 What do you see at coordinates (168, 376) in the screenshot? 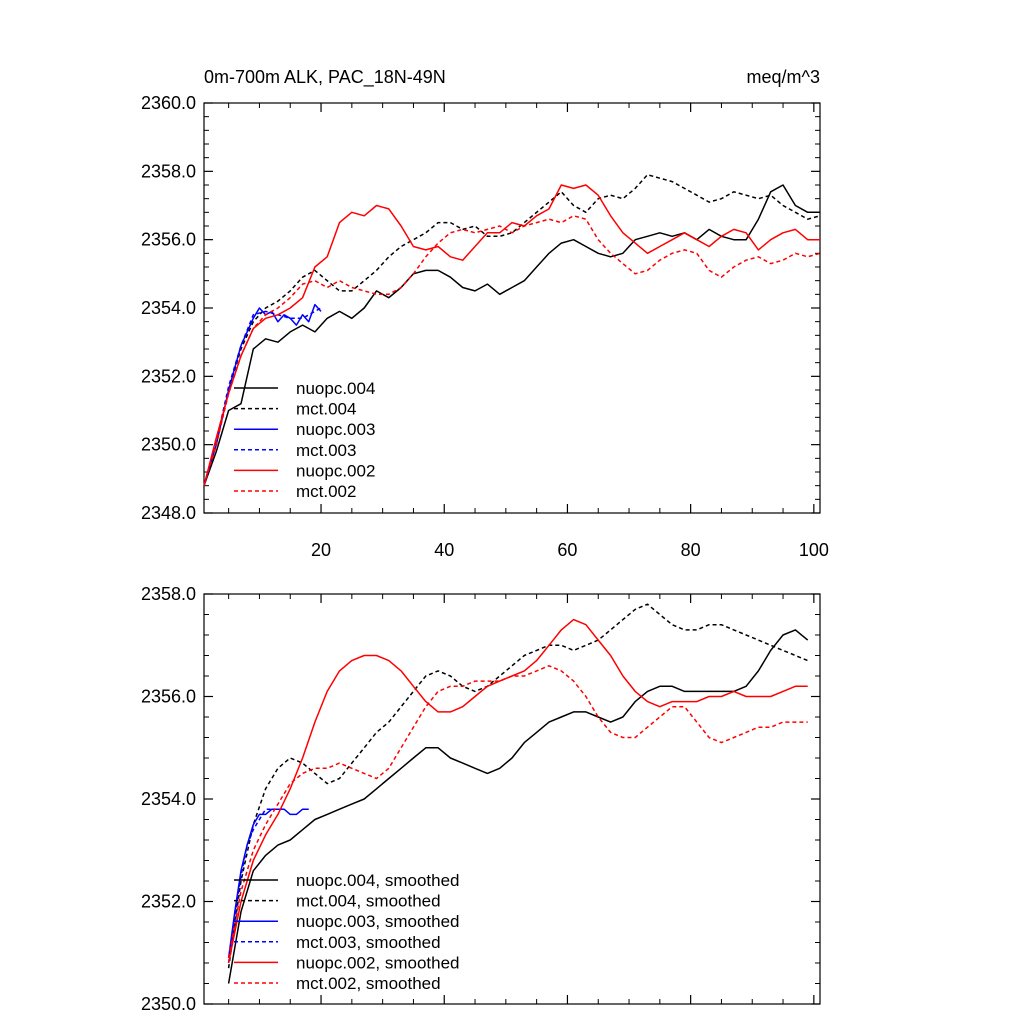
I see `top-y-tick-label: 2352.0` at bounding box center [168, 376].